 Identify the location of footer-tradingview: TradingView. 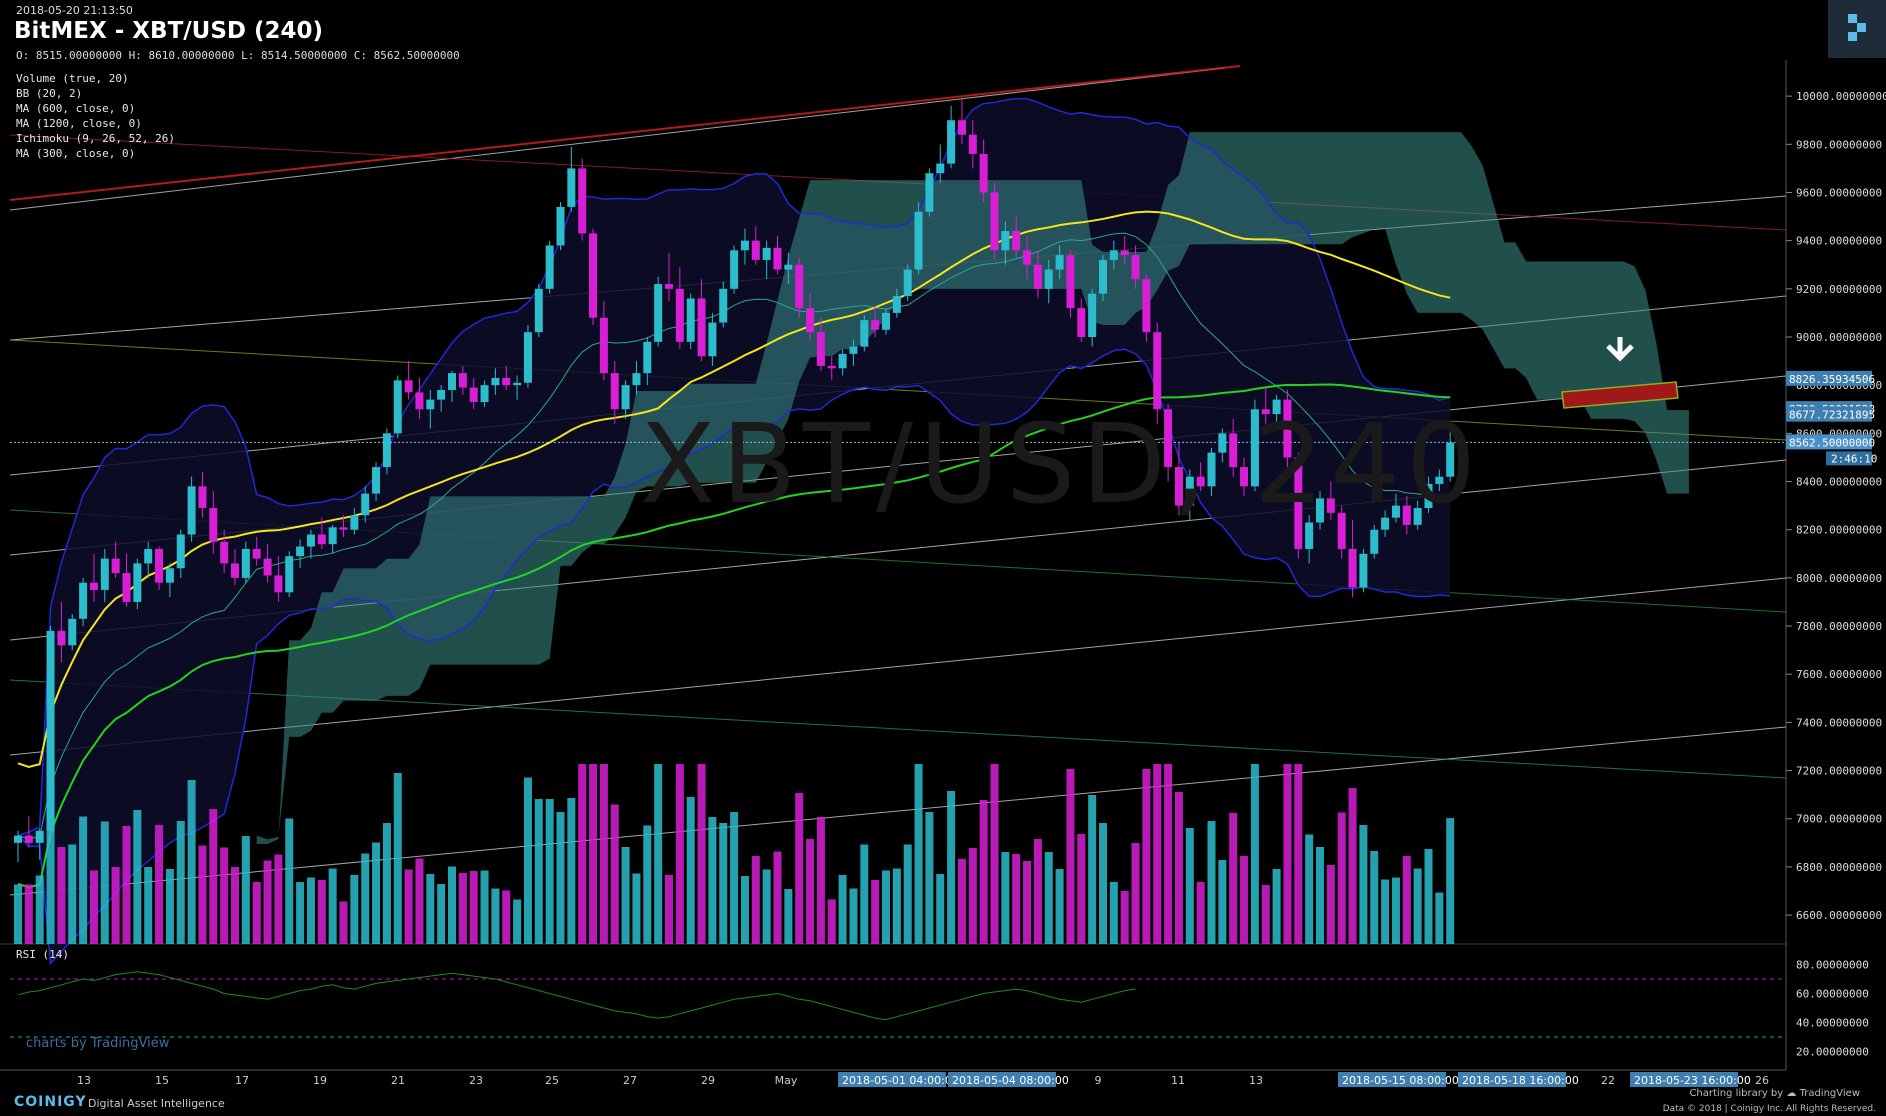
(1829, 1093).